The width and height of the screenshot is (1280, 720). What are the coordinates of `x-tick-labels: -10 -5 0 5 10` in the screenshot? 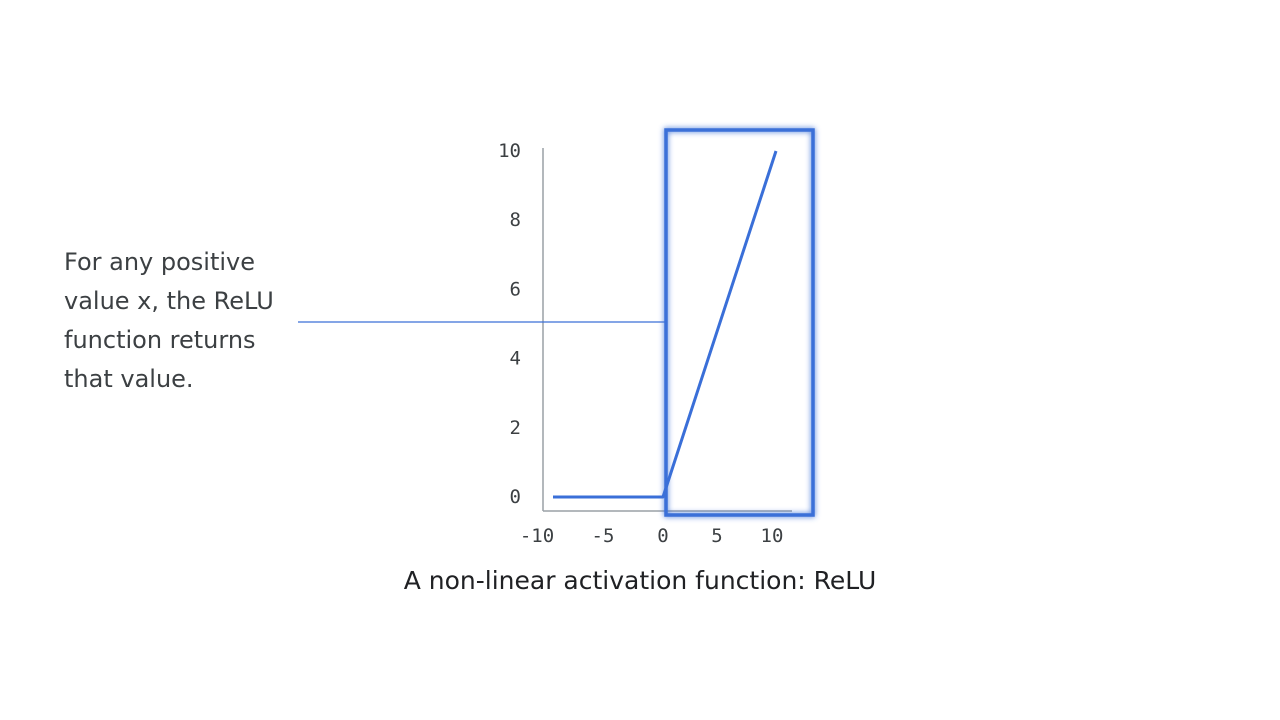 It's located at (652, 536).